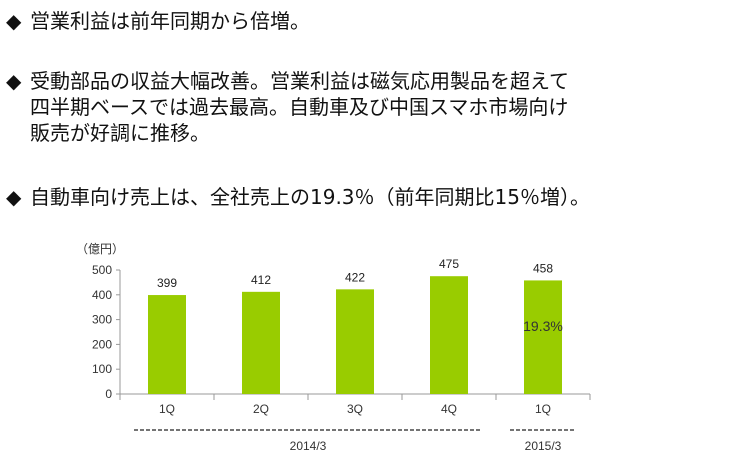 This screenshot has height=471, width=750. Describe the element at coordinates (543, 326) in the screenshot. I see `bar-annotation: 19.3%` at that location.